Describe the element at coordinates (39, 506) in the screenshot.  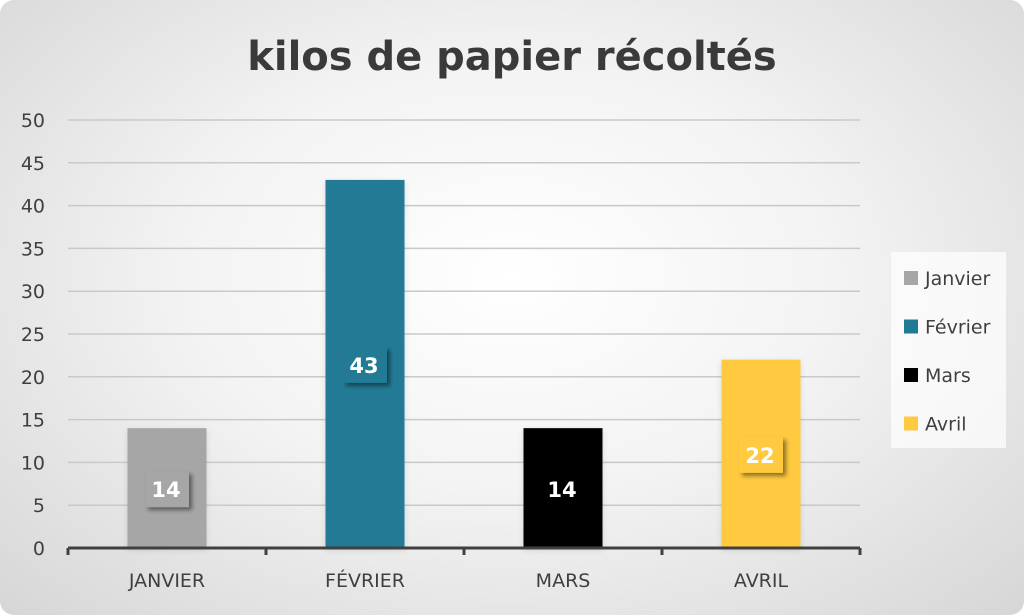
I see `y-tick-label: 5` at that location.